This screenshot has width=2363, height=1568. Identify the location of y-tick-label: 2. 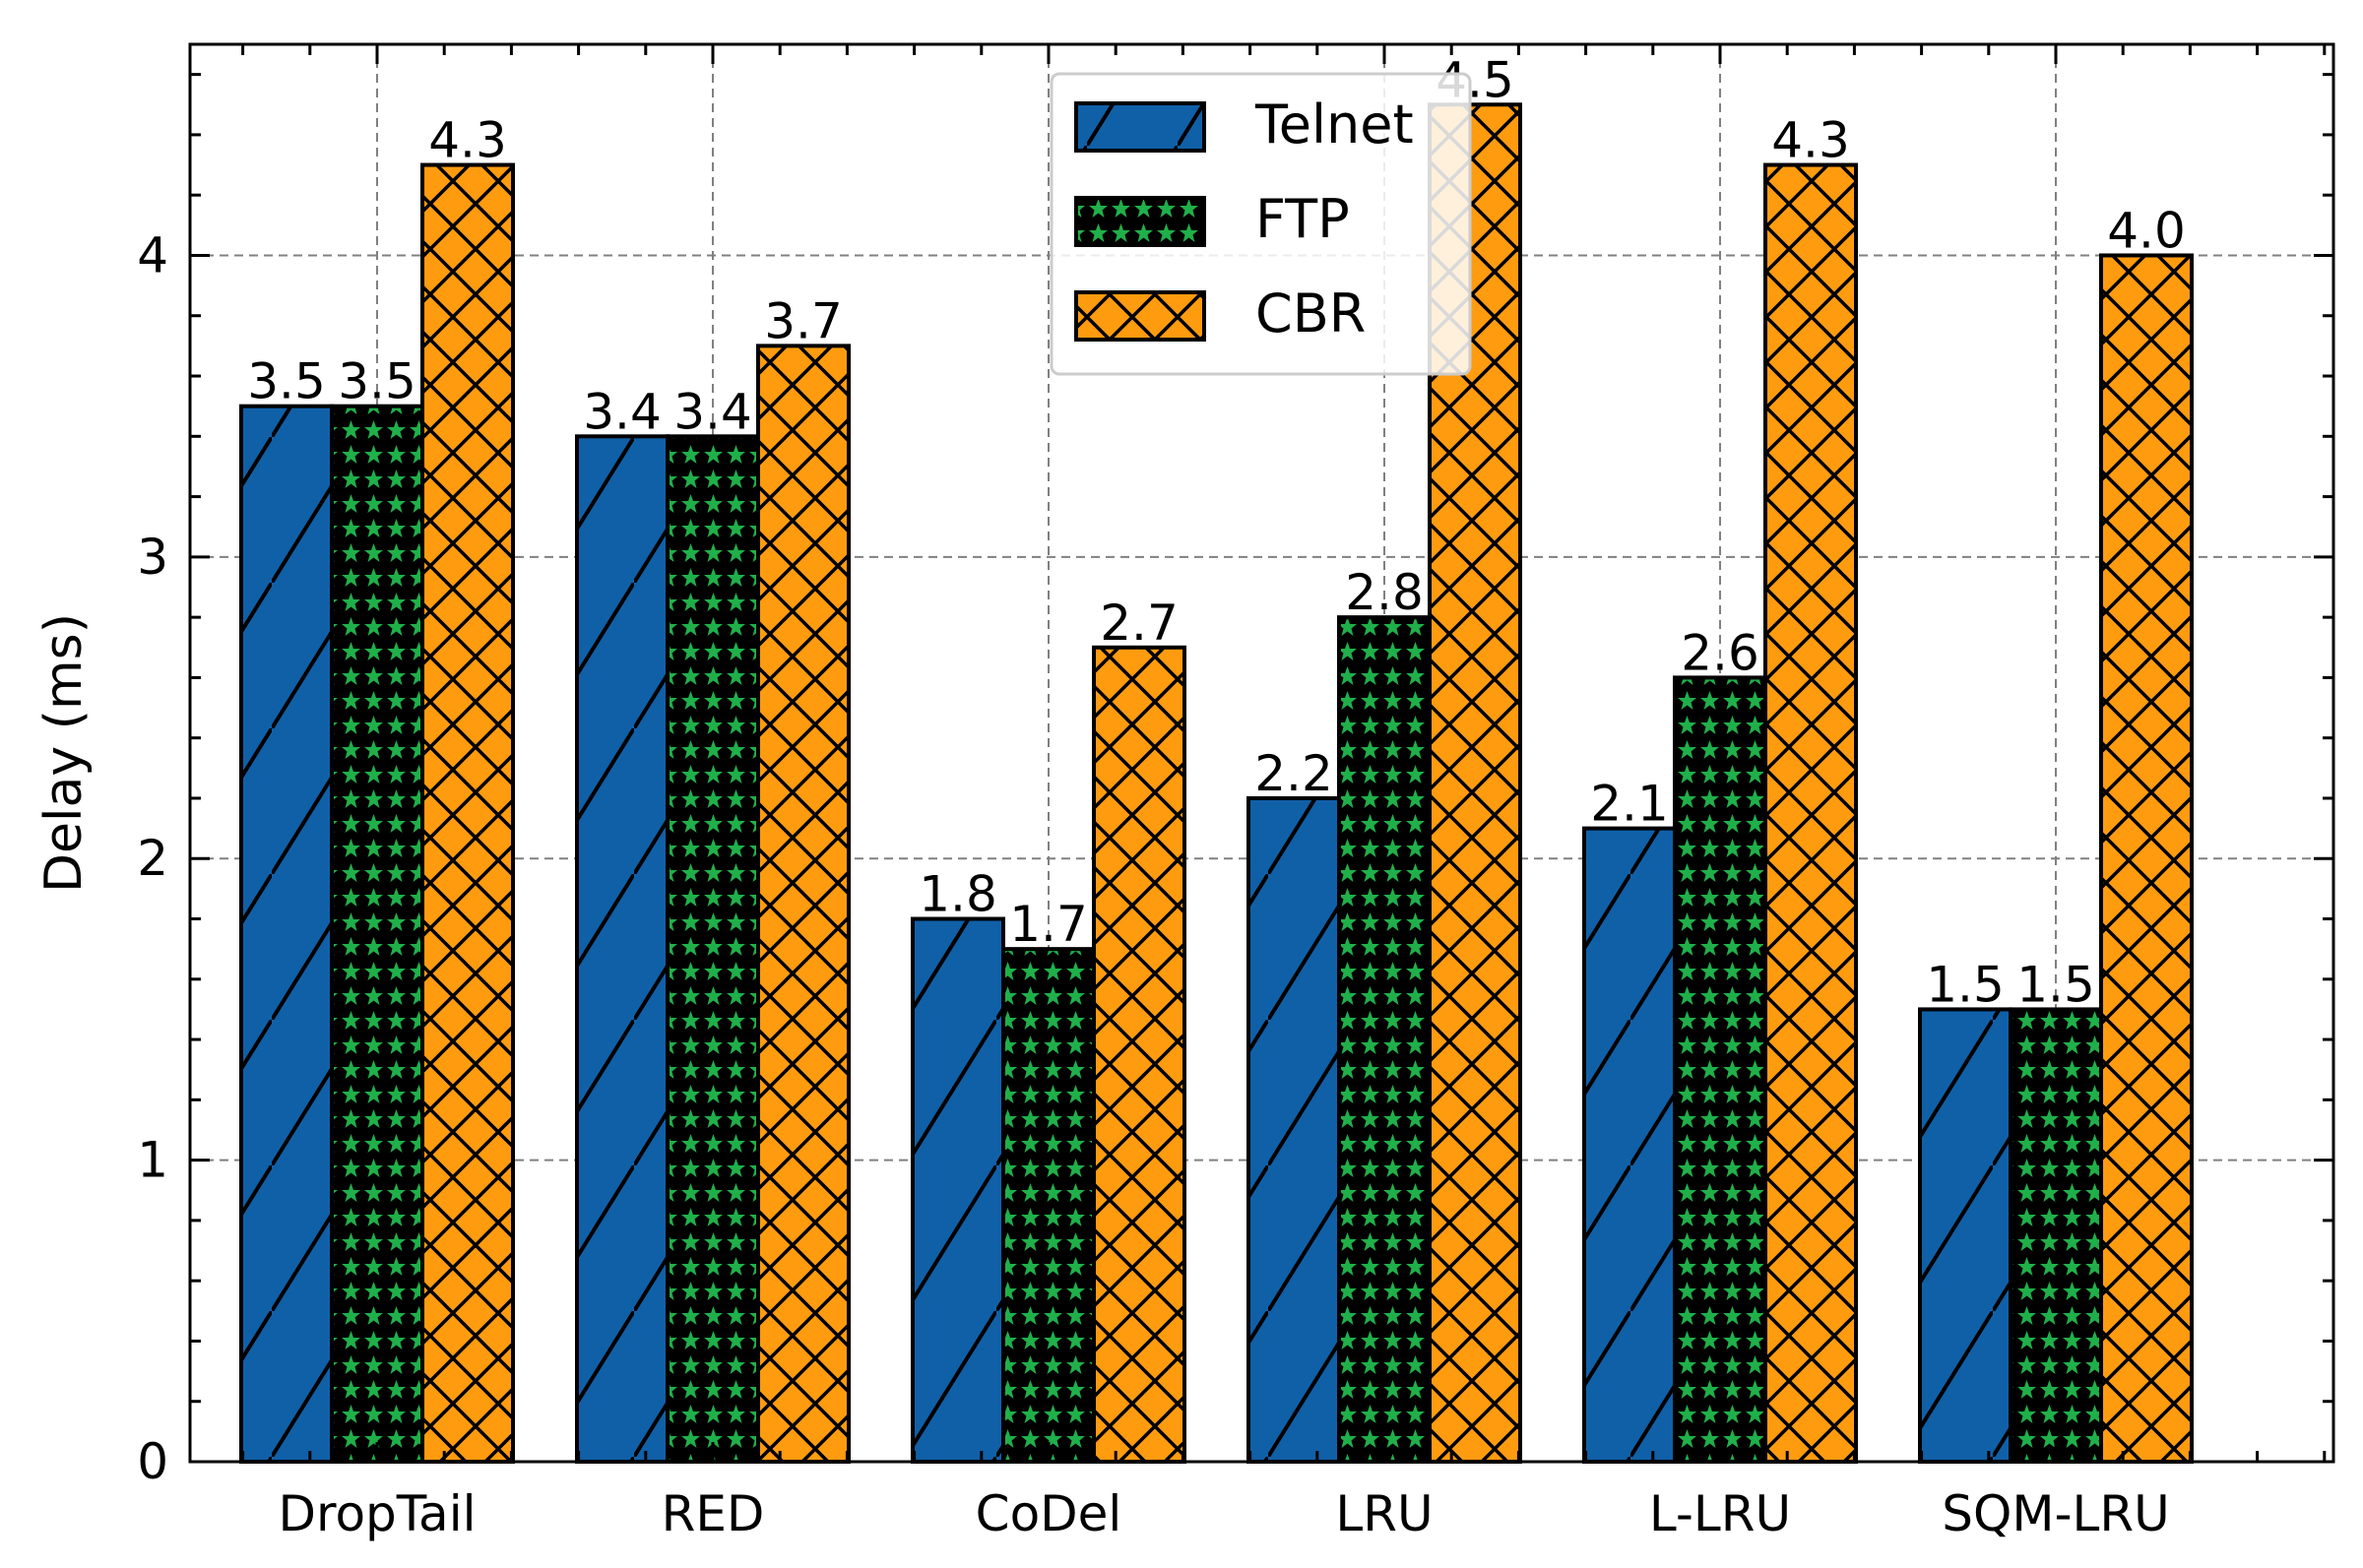
(152, 858).